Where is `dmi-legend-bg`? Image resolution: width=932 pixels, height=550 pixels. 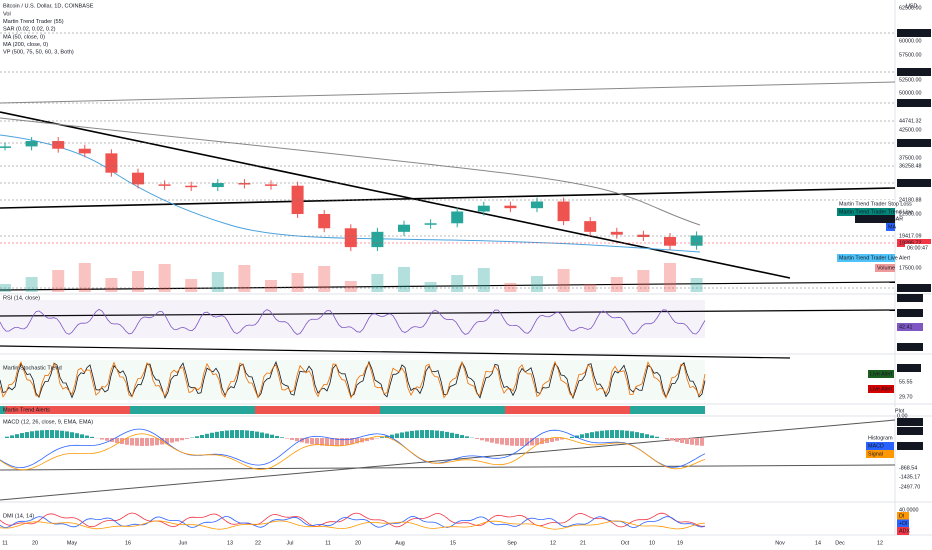
dmi-legend-bg is located at coordinates (903, 516).